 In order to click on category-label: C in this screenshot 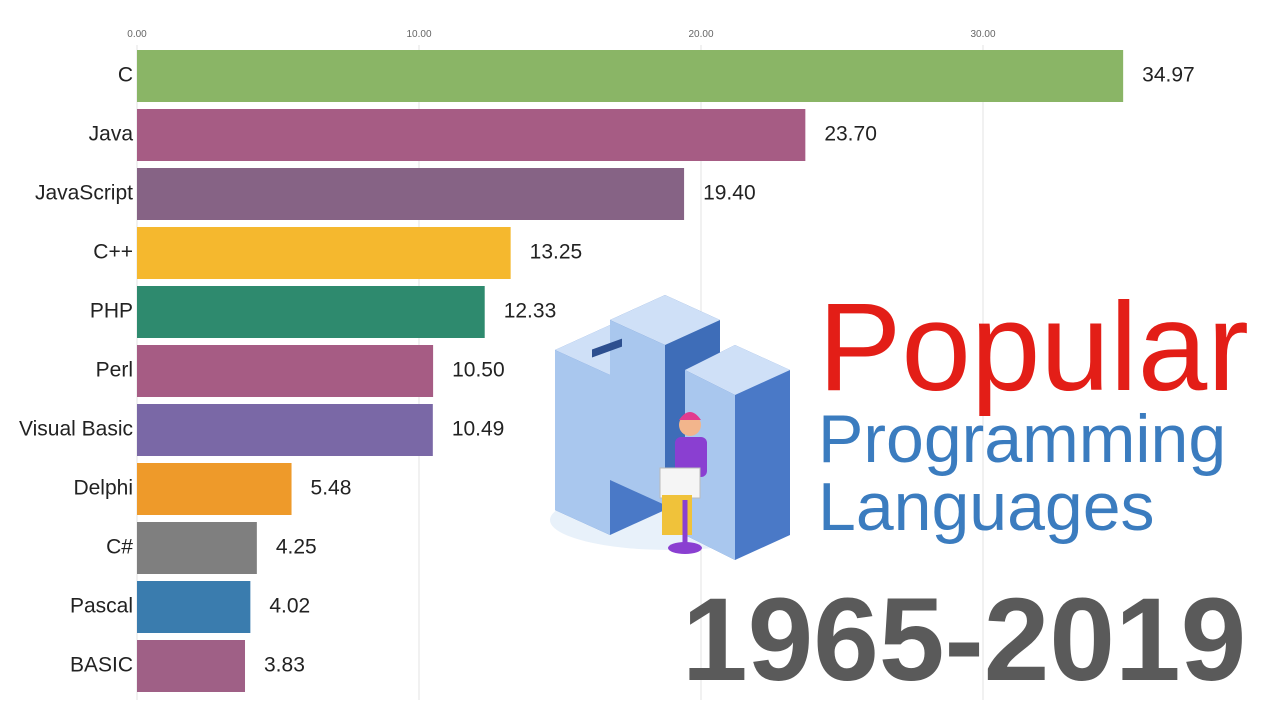, I will do `click(125, 75)`.